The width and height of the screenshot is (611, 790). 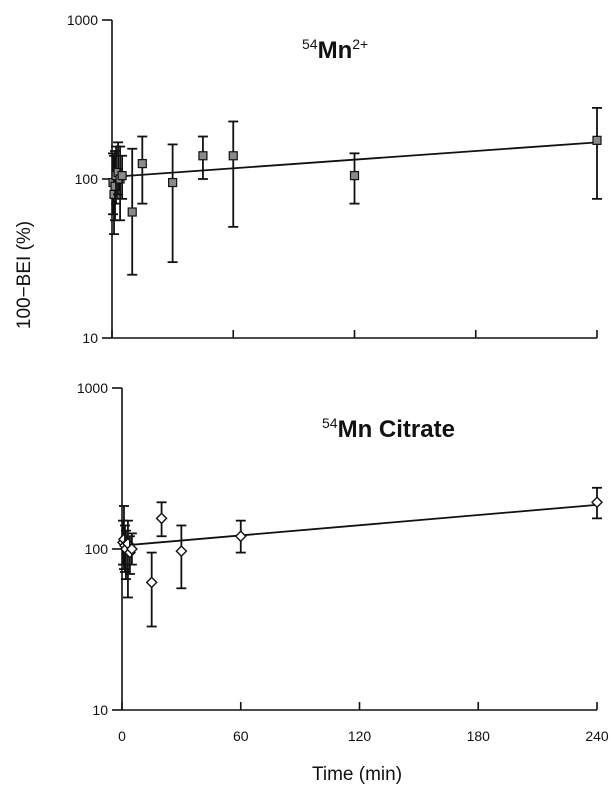 I want to click on x-axis-title: Time (min), so click(x=357, y=774).